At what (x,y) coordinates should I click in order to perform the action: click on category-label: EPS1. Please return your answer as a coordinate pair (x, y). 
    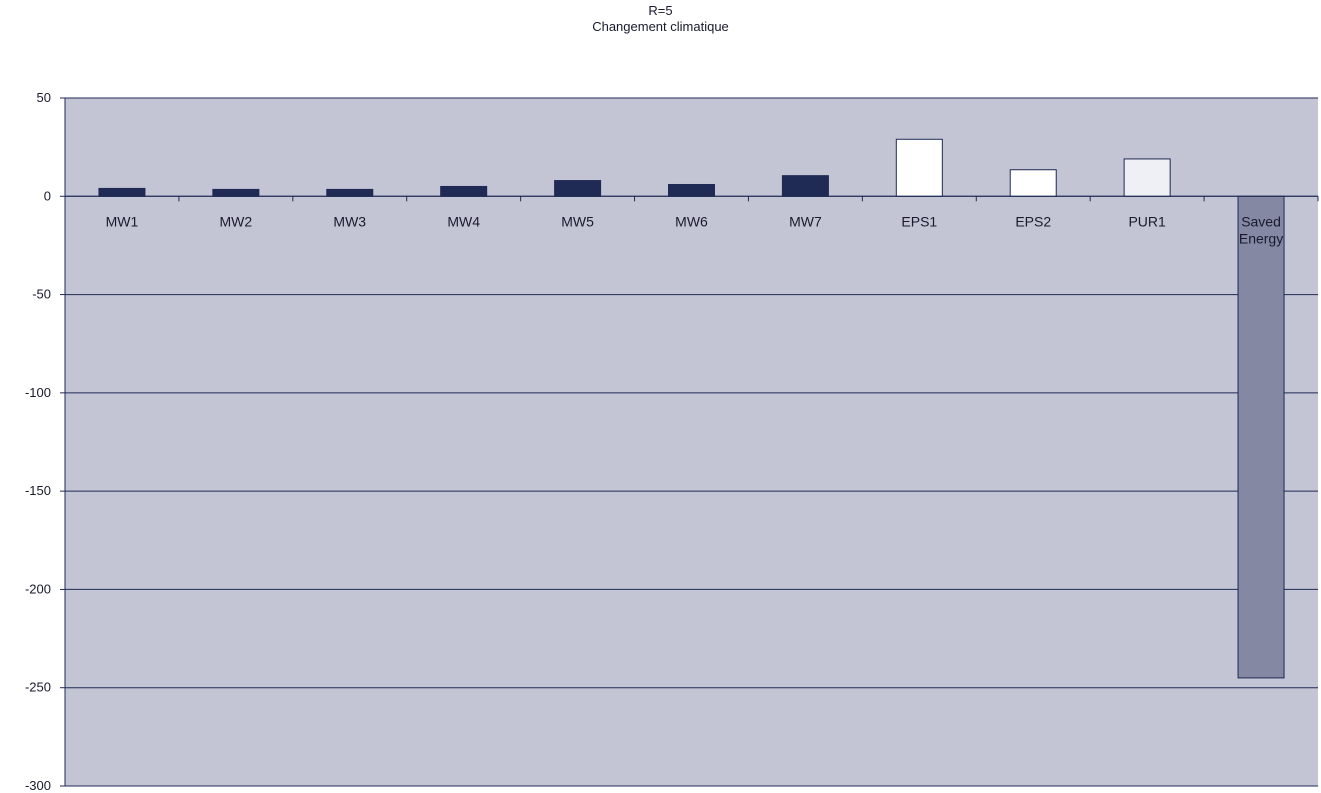
    Looking at the image, I should click on (919, 221).